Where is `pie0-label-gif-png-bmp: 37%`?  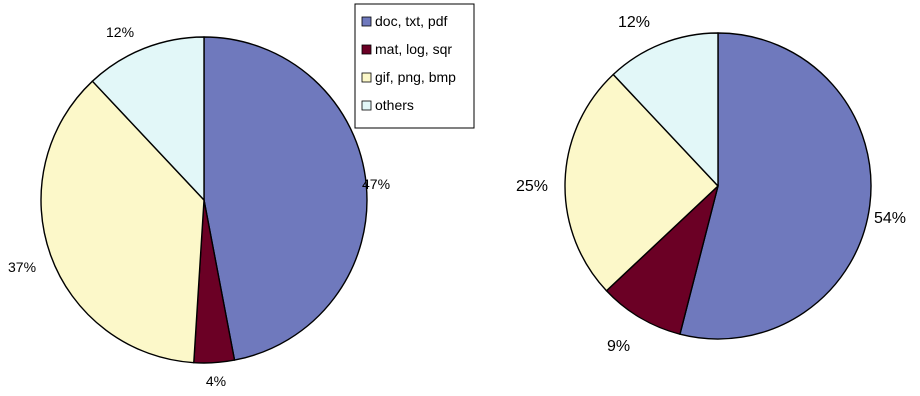
pie0-label-gif-png-bmp: 37% is located at coordinates (22, 267).